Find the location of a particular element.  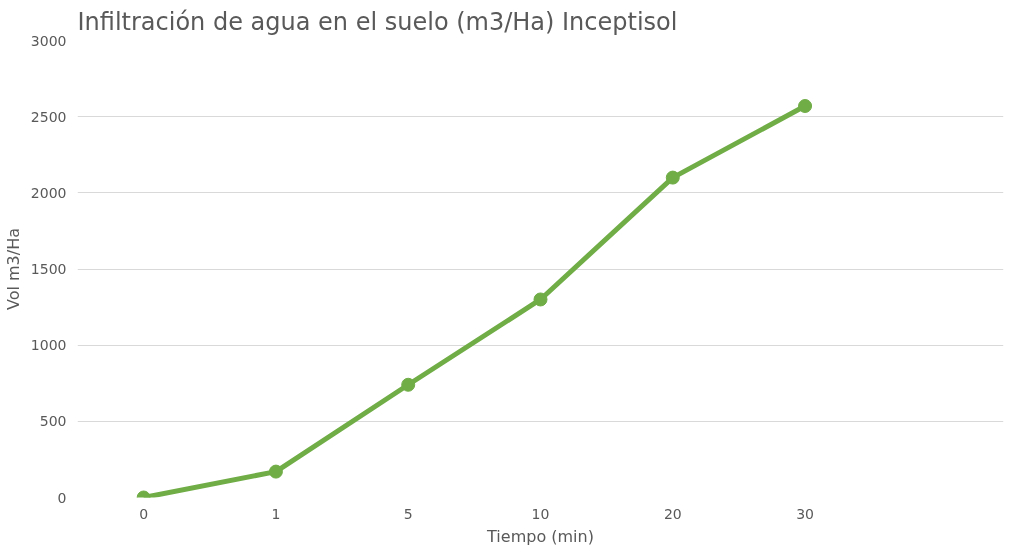

y-tick-label: 1500 is located at coordinates (48, 269).